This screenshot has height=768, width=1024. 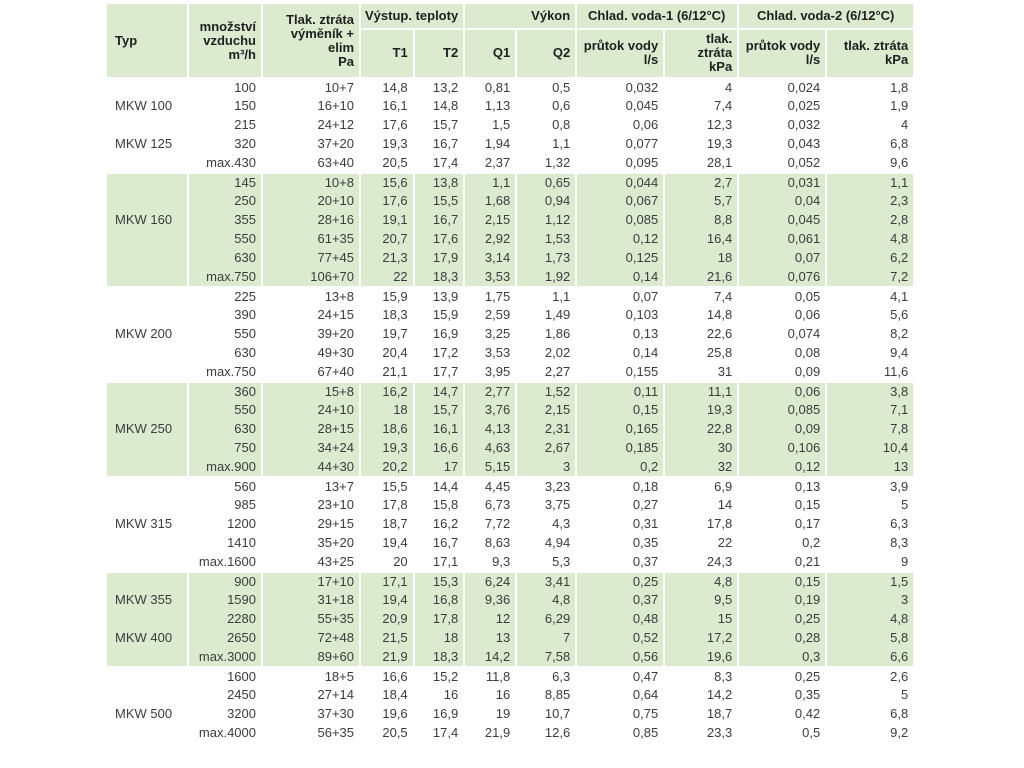 I want to click on data-cell: 9,2, so click(x=899, y=732).